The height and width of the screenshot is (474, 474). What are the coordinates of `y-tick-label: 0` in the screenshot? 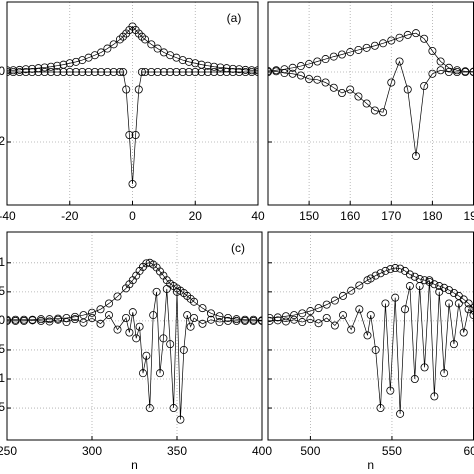 It's located at (2, 71).